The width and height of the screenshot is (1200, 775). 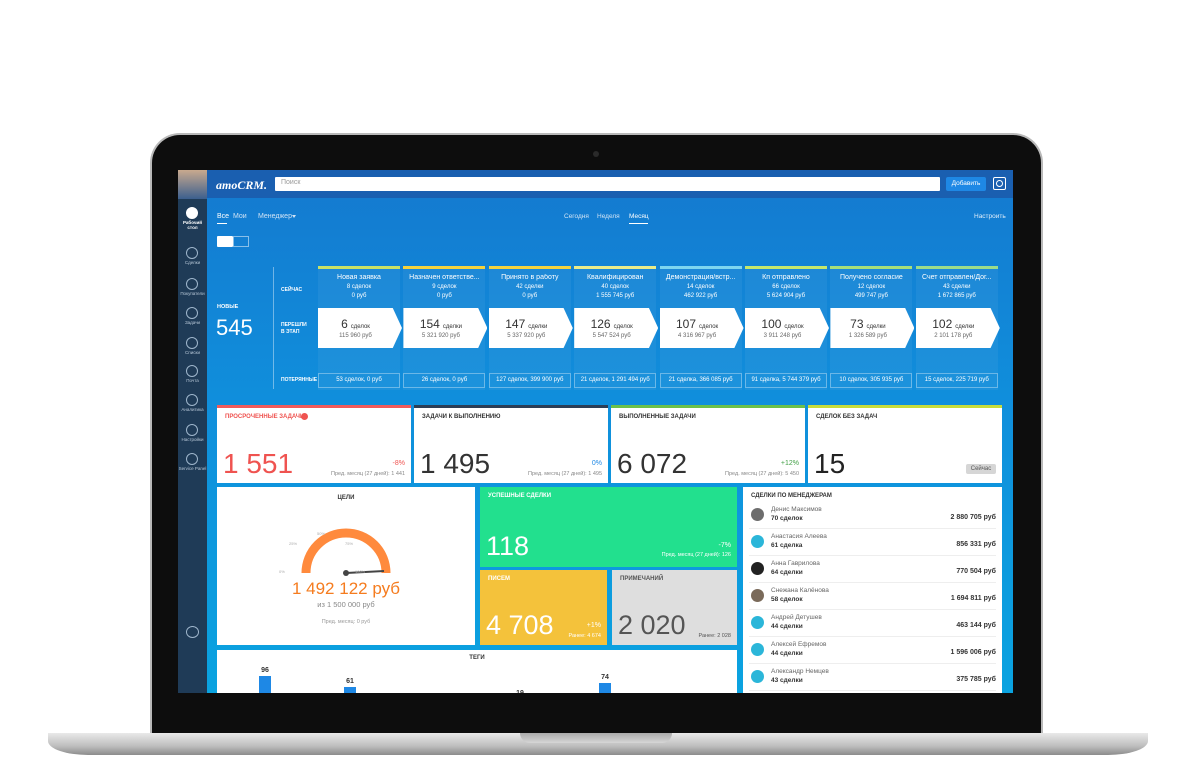 I want to click on manager-name: Александр Немцев, so click(x=800, y=671).